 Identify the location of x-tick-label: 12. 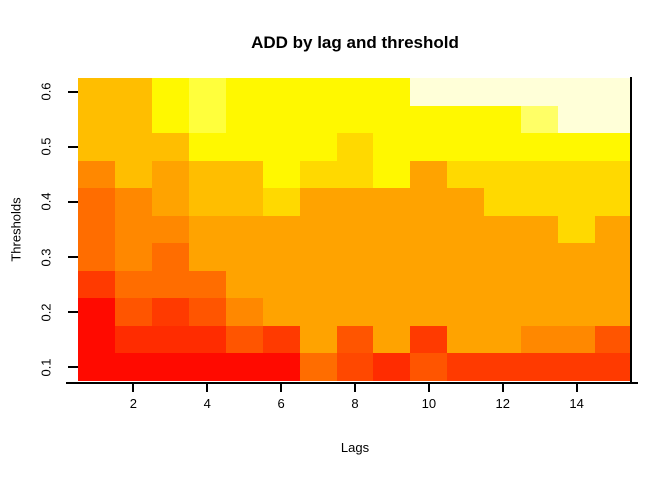
(502, 403).